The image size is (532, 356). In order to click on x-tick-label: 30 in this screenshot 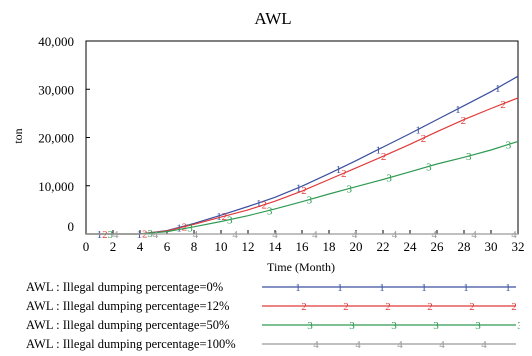, I will do `click(491, 246)`.